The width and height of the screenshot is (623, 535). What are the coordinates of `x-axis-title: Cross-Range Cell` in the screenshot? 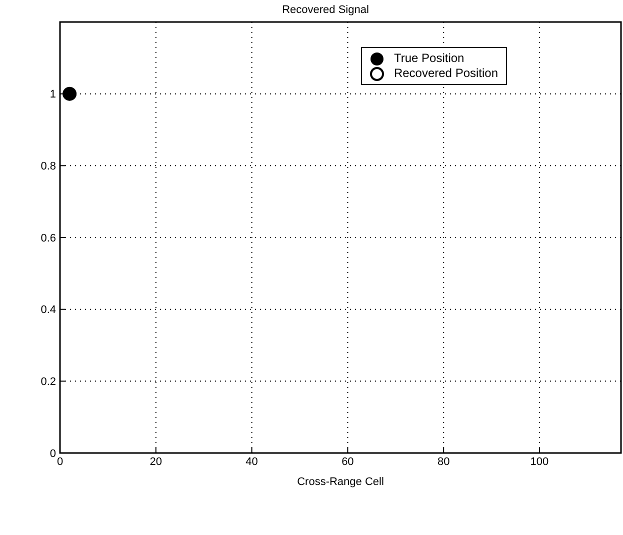 It's located at (340, 482).